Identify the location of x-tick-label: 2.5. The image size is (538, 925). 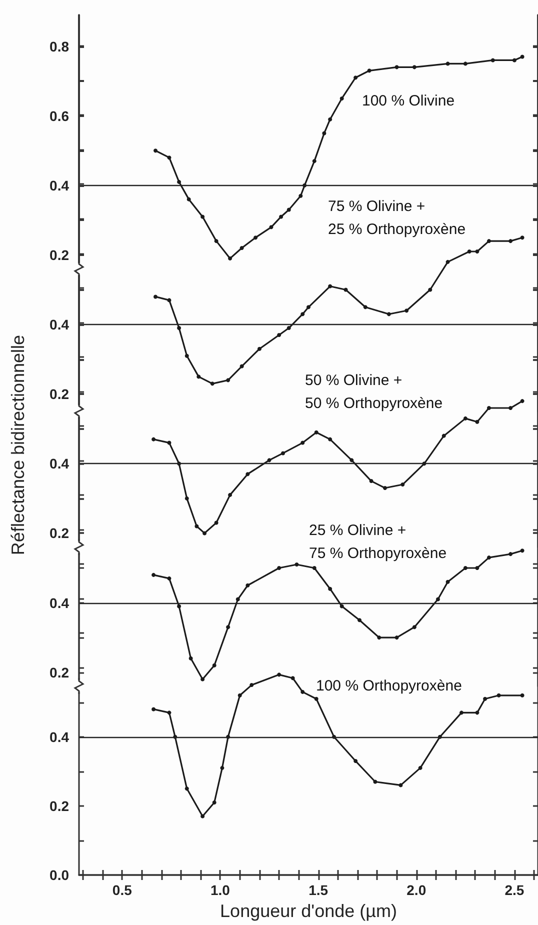
(514, 890).